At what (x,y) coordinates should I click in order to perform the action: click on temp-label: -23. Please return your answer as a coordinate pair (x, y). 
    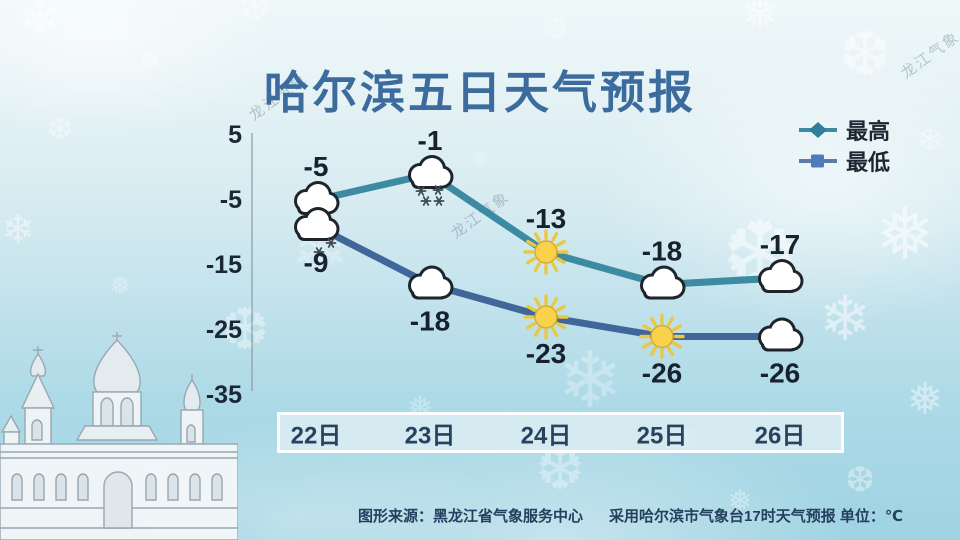
    Looking at the image, I should click on (546, 353).